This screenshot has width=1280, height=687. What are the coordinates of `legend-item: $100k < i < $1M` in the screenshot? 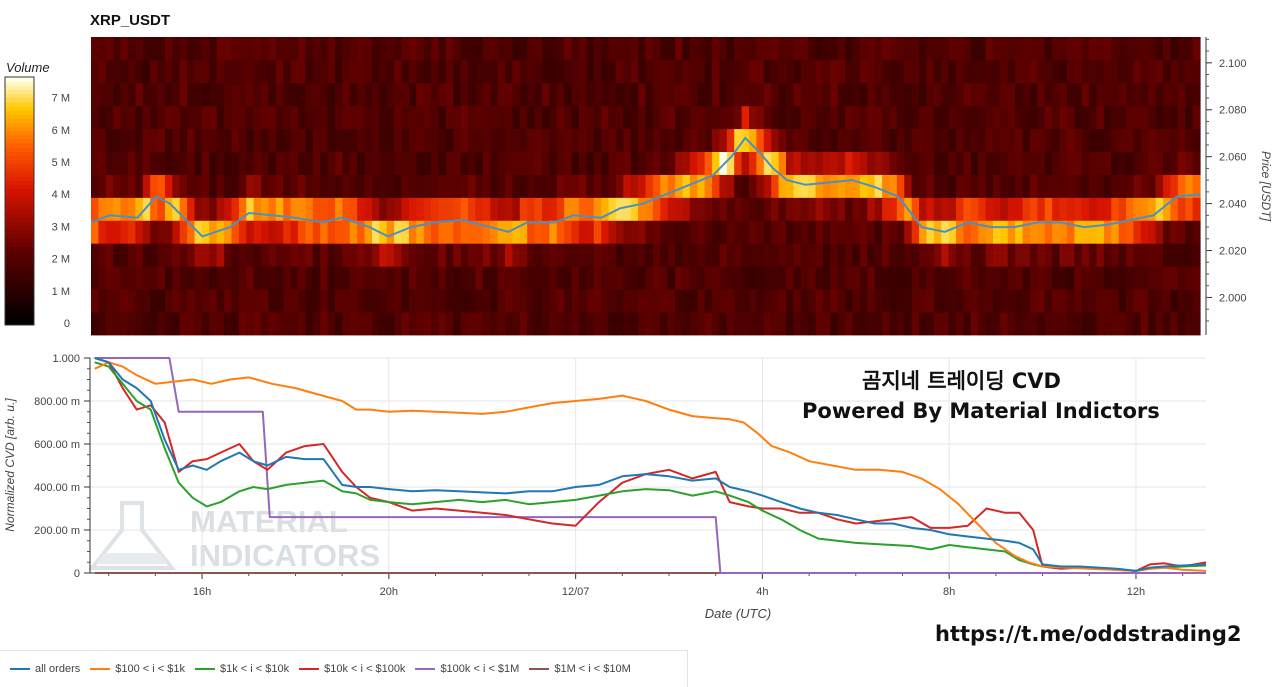 It's located at (467, 669).